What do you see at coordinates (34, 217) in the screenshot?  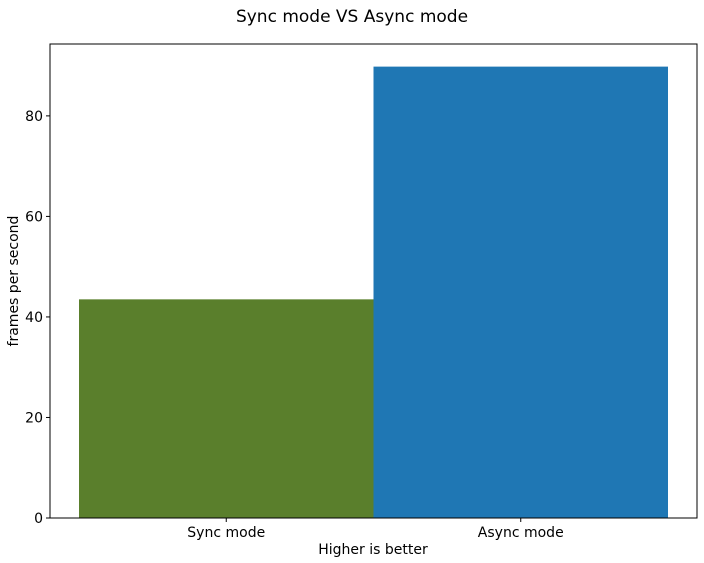 I see `y-tick-label: 60` at bounding box center [34, 217].